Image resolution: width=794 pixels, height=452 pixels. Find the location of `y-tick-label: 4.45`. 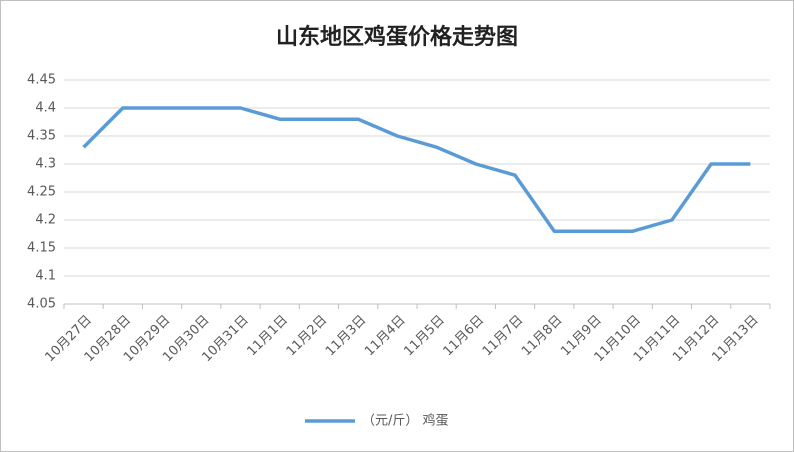

y-tick-label: 4.45 is located at coordinates (41, 80).